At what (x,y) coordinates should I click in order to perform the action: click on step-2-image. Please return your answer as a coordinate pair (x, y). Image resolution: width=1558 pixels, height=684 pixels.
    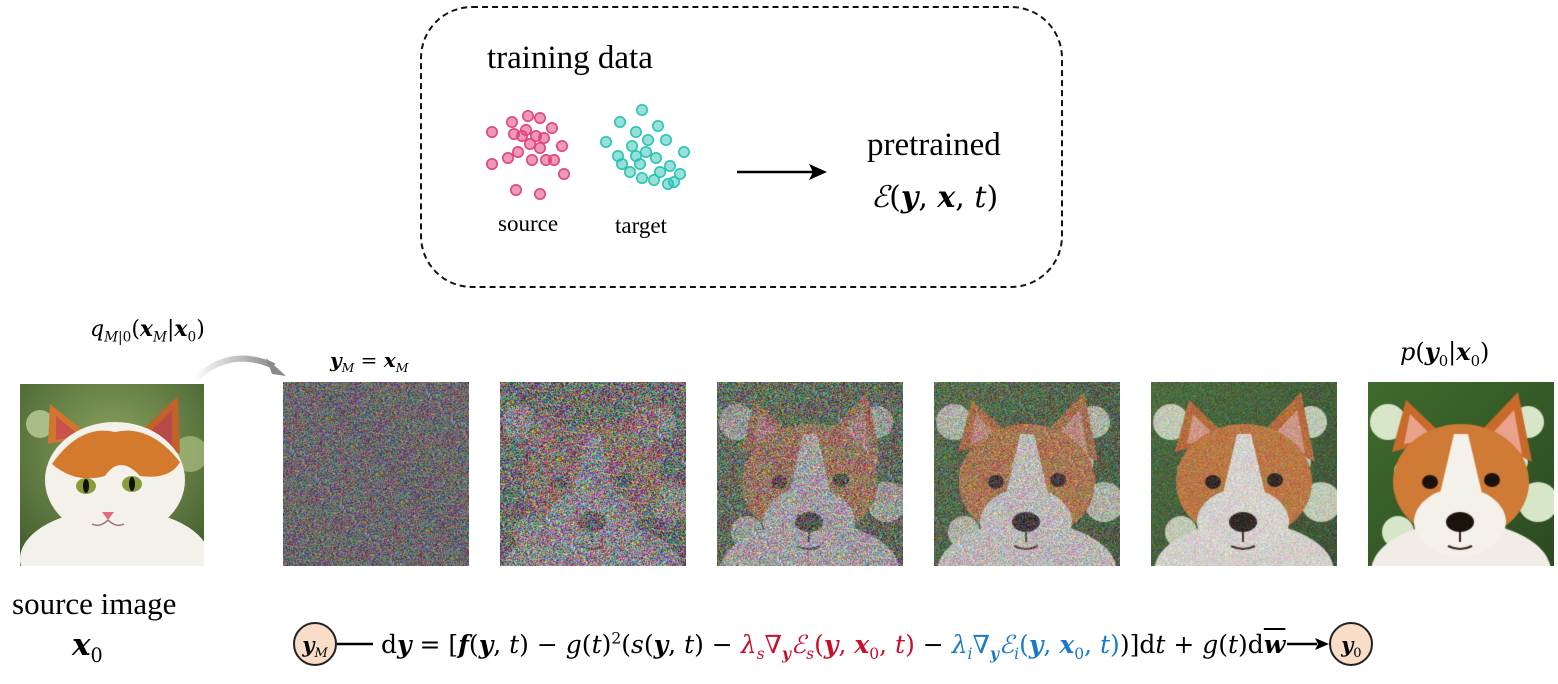
    Looking at the image, I should click on (593, 474).